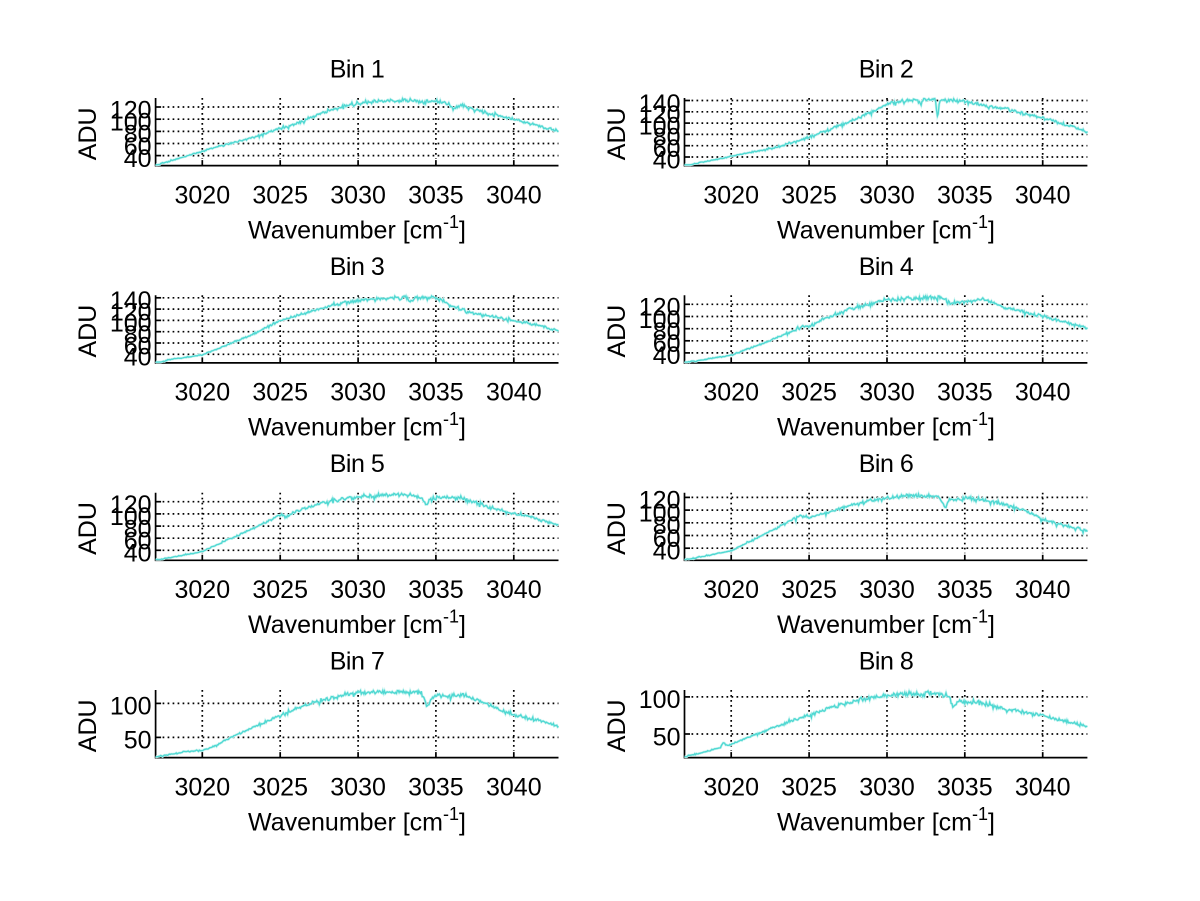 The image size is (1200, 901). What do you see at coordinates (886, 662) in the screenshot?
I see `svg-text: Bin 8` at bounding box center [886, 662].